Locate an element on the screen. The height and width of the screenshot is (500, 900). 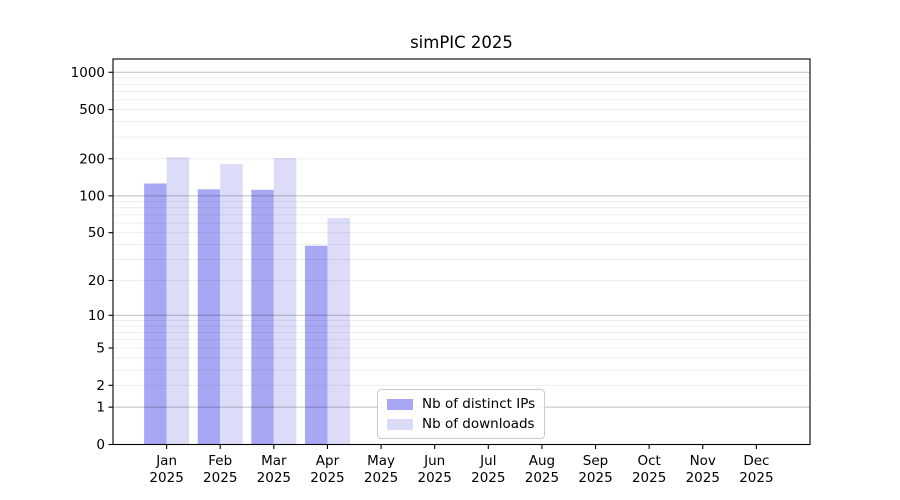
y-tick-label: 200 is located at coordinates (92, 159).